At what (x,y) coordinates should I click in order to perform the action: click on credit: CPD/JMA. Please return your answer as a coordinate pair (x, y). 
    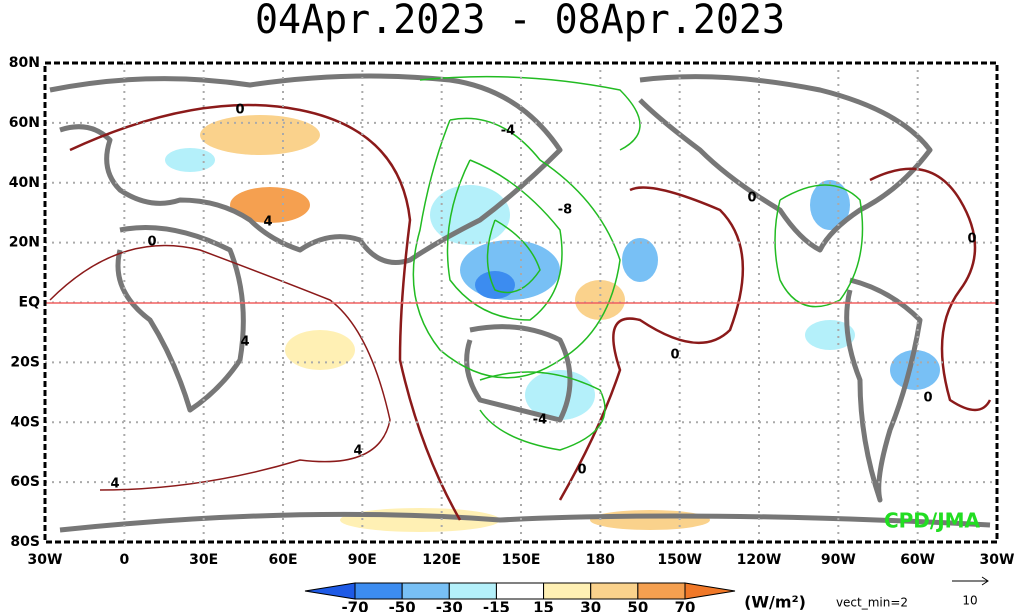
    Looking at the image, I should click on (932, 521).